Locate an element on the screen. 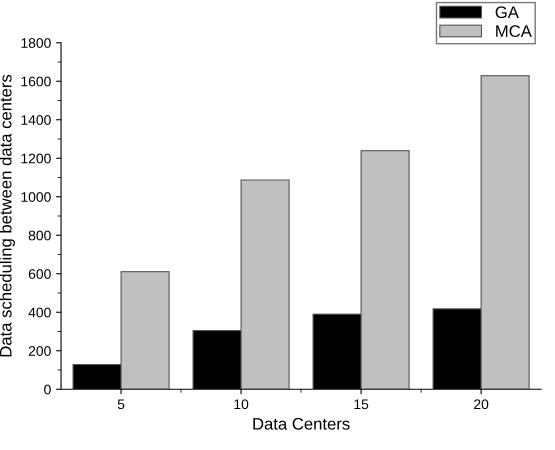 This screenshot has width=555, height=450. legend-label: MCA is located at coordinates (514, 31).